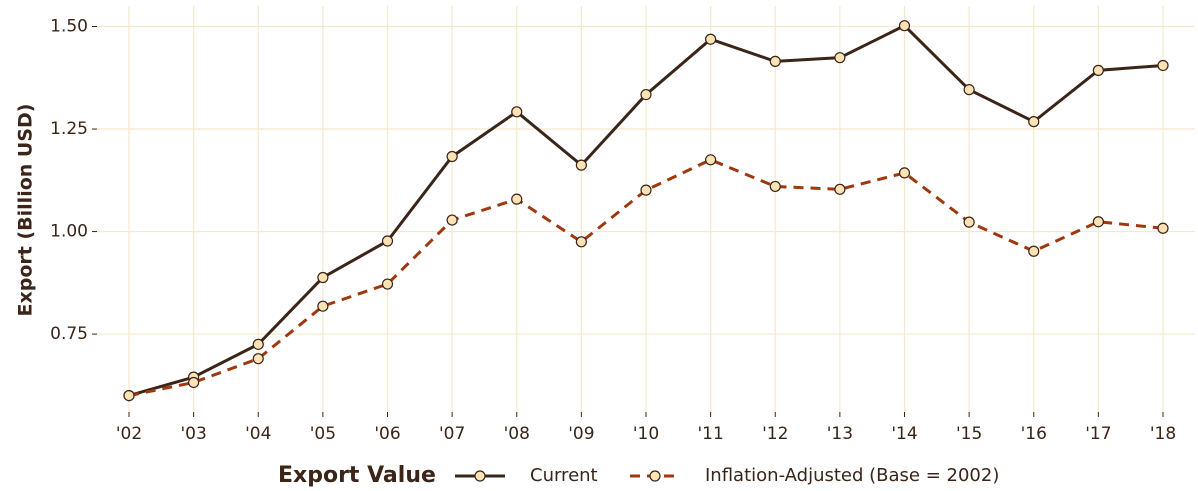 The image size is (1198, 491). Describe the element at coordinates (852, 475) in the screenshot. I see `legend-label: Inflation-Adjusted (Base = 2002)` at that location.